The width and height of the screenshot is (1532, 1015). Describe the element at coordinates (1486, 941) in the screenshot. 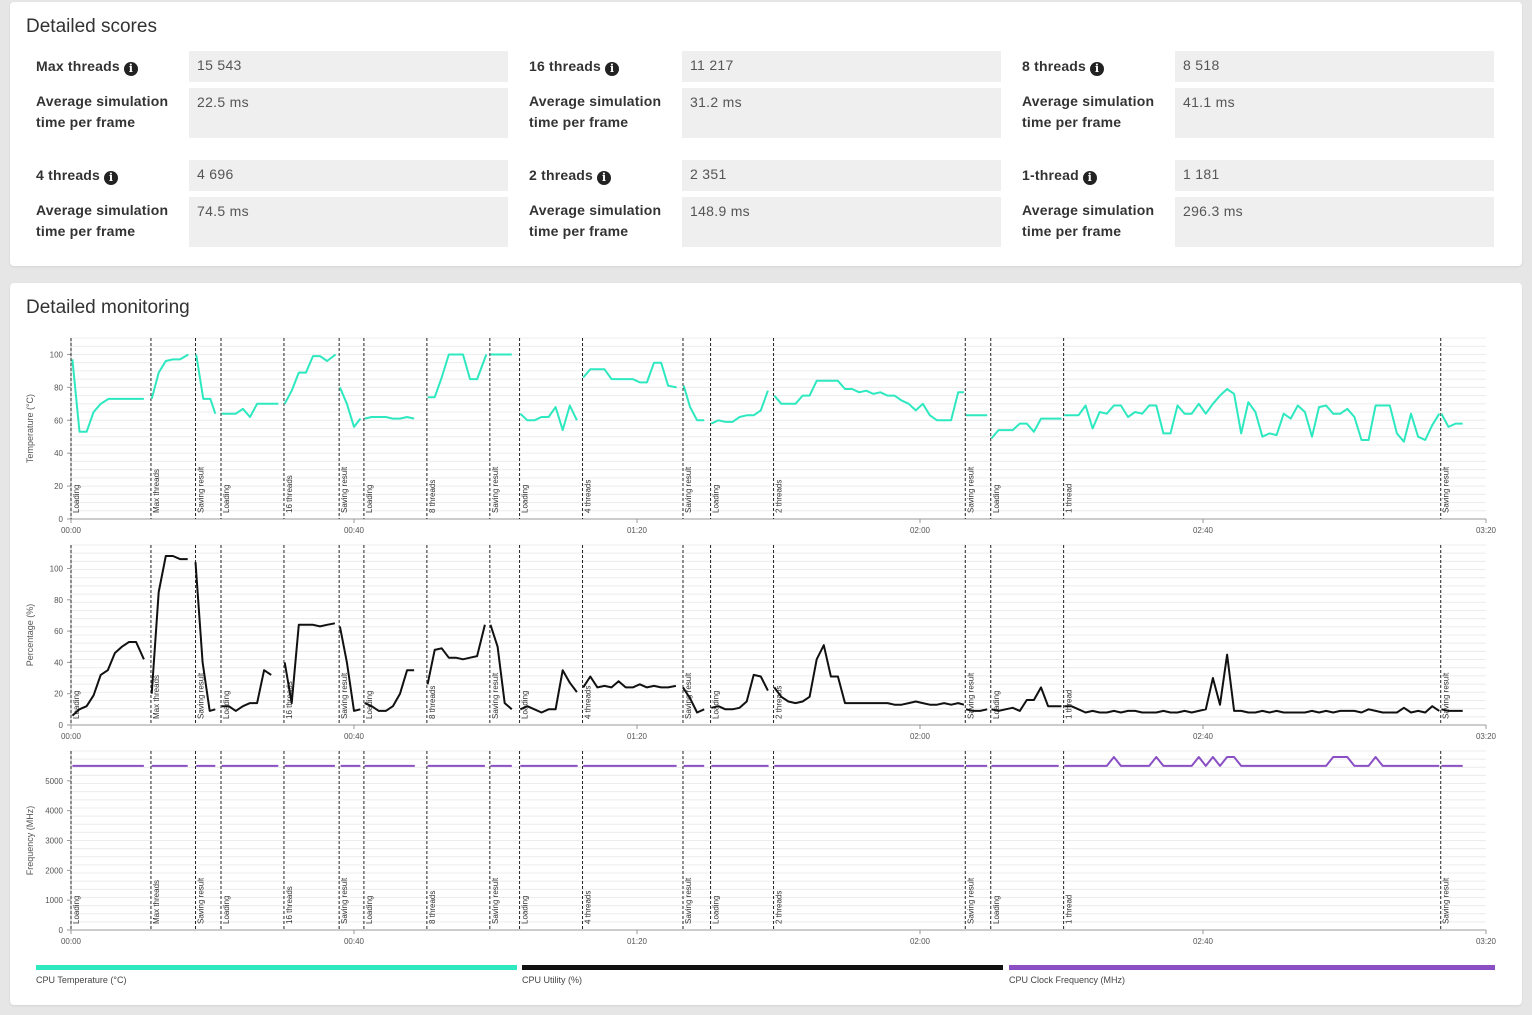

I see `x-tick-label: 03:20` at that location.